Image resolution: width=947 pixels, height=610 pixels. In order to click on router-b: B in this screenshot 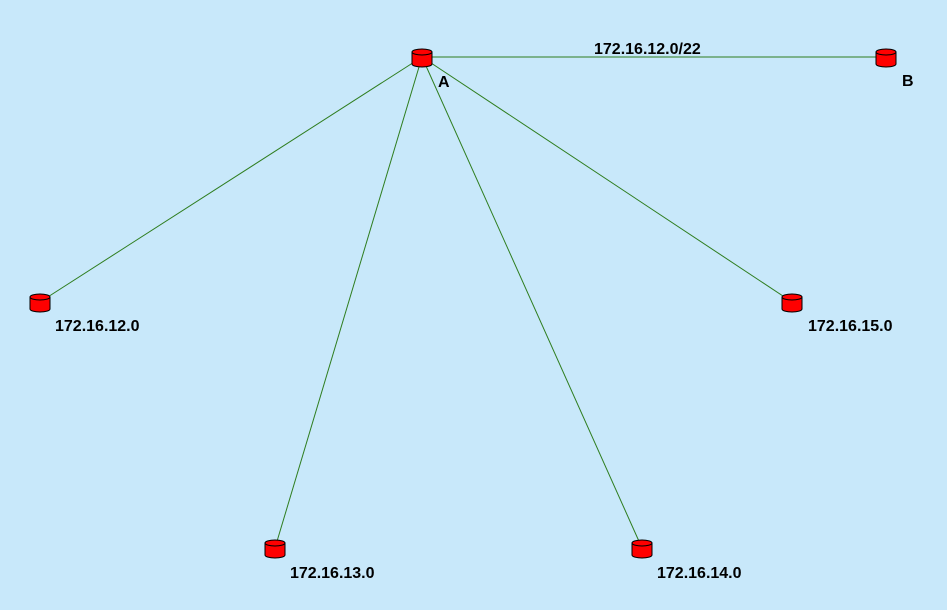, I will do `click(894, 69)`.